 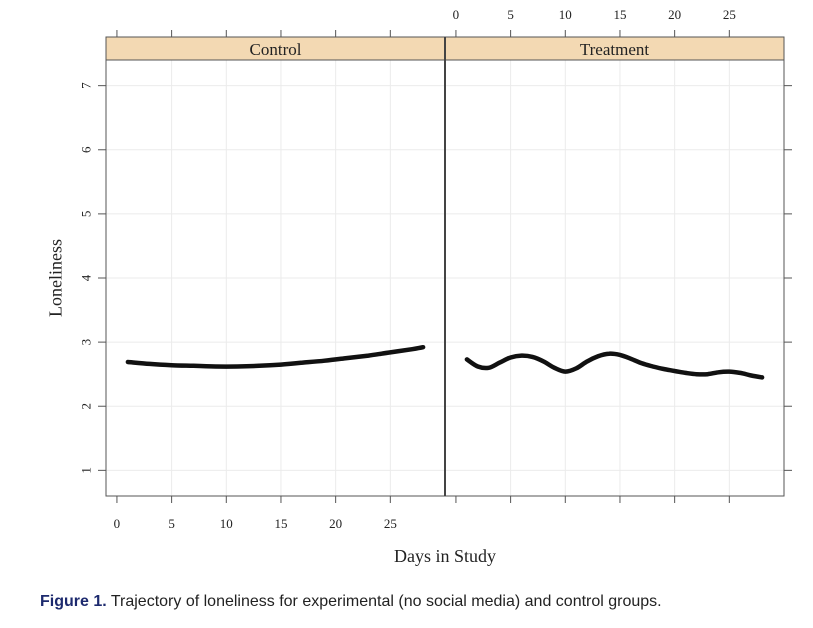 I want to click on series-line-control, so click(x=275, y=356).